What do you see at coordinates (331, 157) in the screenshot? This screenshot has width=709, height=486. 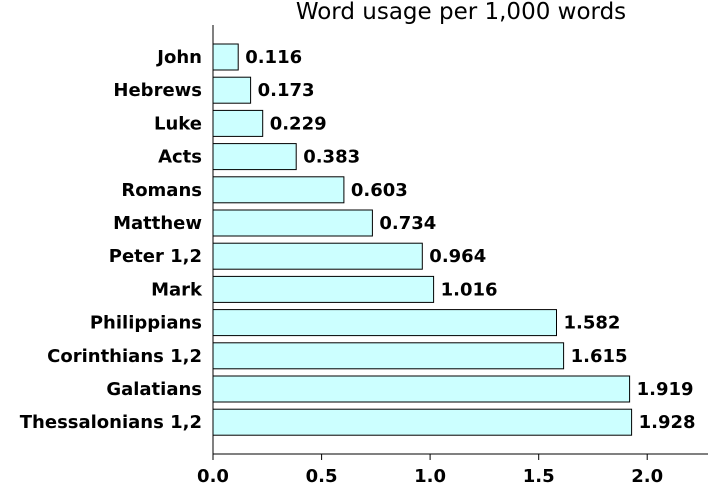 I see `value-label: 0.383` at bounding box center [331, 157].